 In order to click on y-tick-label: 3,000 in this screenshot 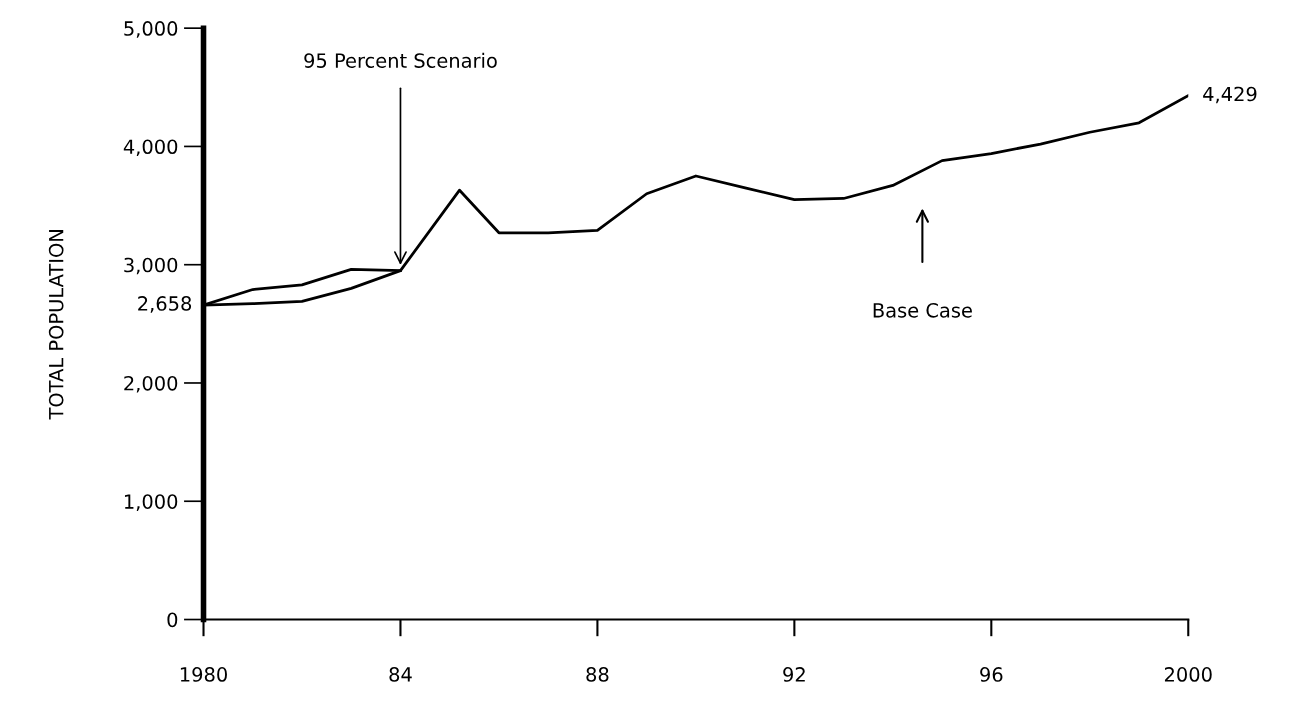, I will do `click(151, 266)`.